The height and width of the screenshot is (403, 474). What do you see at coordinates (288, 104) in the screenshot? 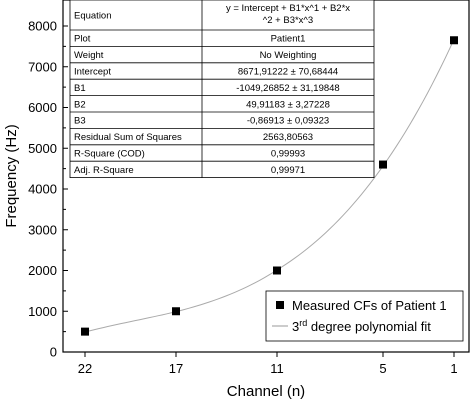
I see `stats-row-value: 49,91183 ± 3,27228` at bounding box center [288, 104].